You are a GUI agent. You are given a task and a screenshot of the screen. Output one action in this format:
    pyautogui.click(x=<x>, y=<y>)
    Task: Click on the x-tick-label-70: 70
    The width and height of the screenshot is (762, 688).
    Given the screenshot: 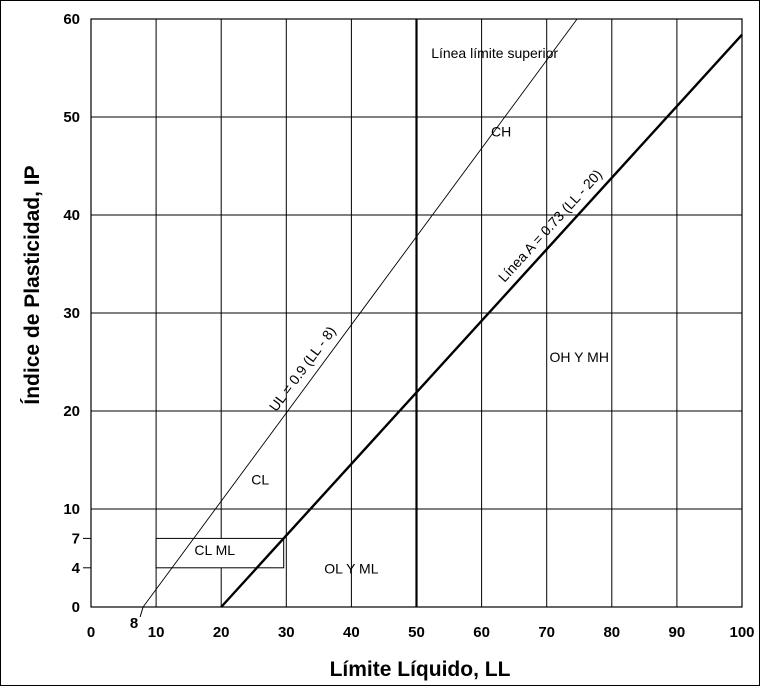 What is the action you would take?
    pyautogui.click(x=546, y=632)
    